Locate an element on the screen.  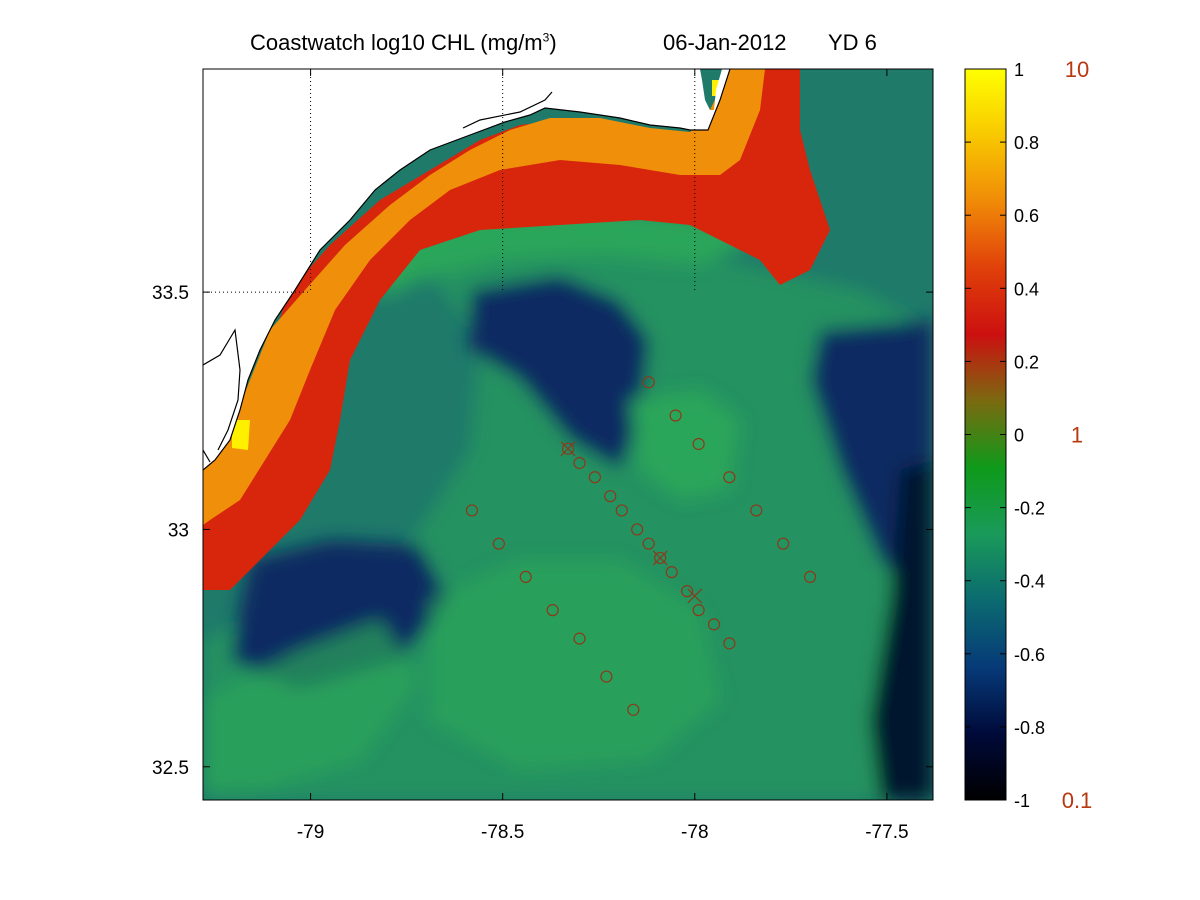
colorbar-tick-label: 0.6 is located at coordinates (1026, 216).